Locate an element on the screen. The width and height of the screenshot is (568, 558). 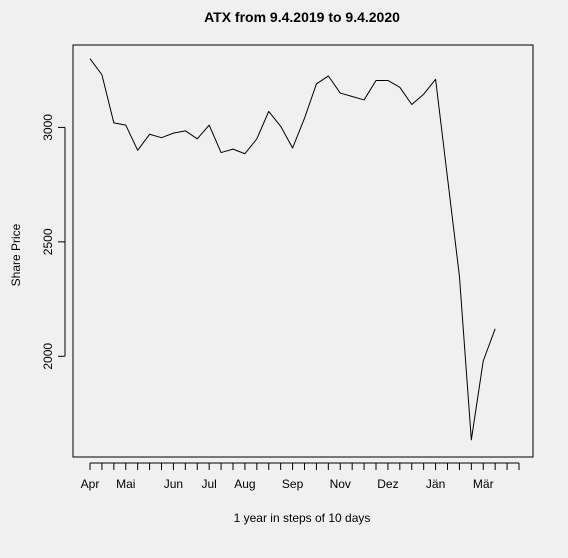
y-tick-label: 2500 is located at coordinates (48, 241).